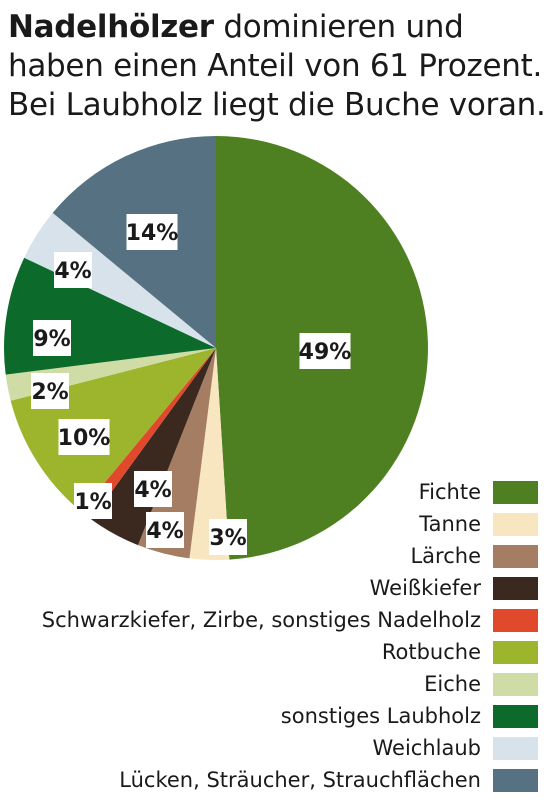  I want to click on svg-text: 3%, so click(227, 538).